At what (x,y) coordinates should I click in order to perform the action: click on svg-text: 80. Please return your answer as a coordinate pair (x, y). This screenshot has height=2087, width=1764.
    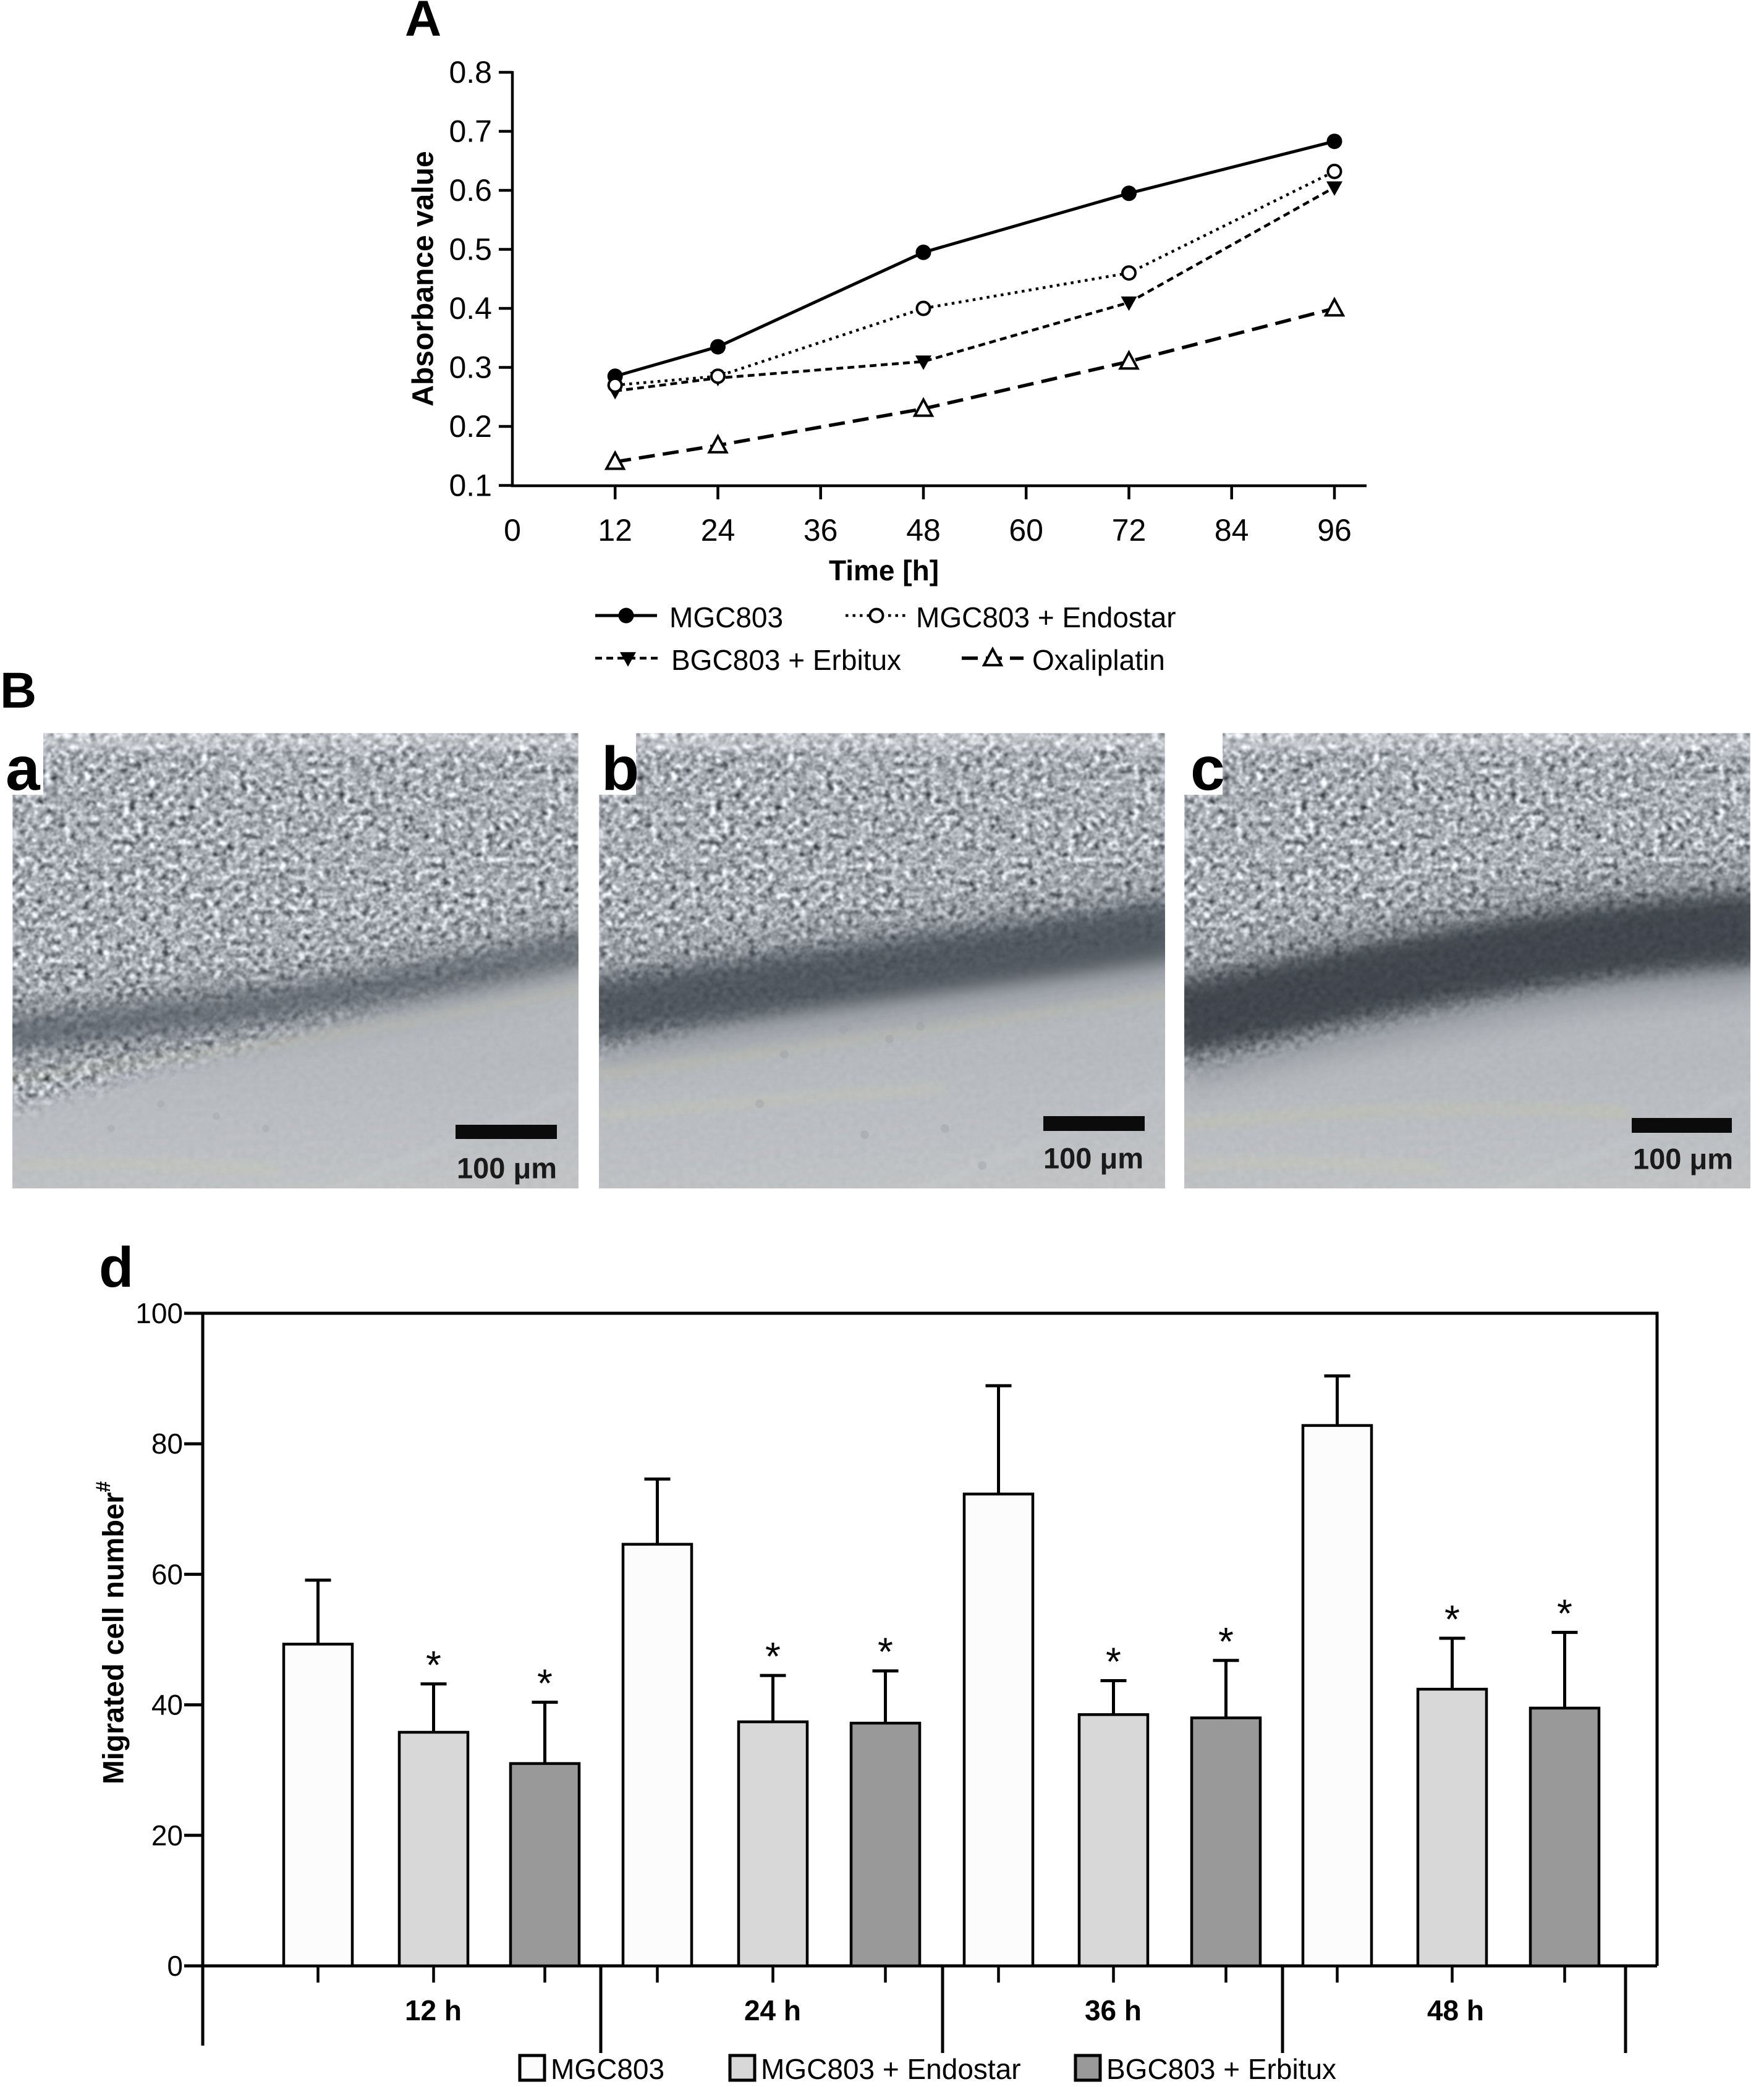
    Looking at the image, I should click on (167, 1444).